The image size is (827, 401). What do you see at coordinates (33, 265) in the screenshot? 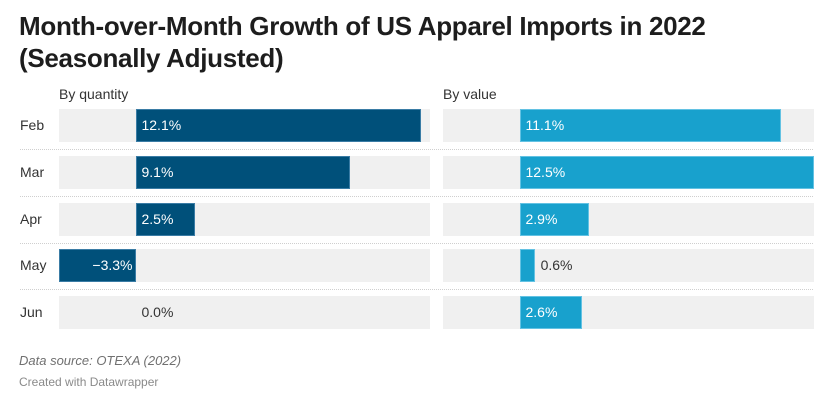
I see `row-label-may: May` at bounding box center [33, 265].